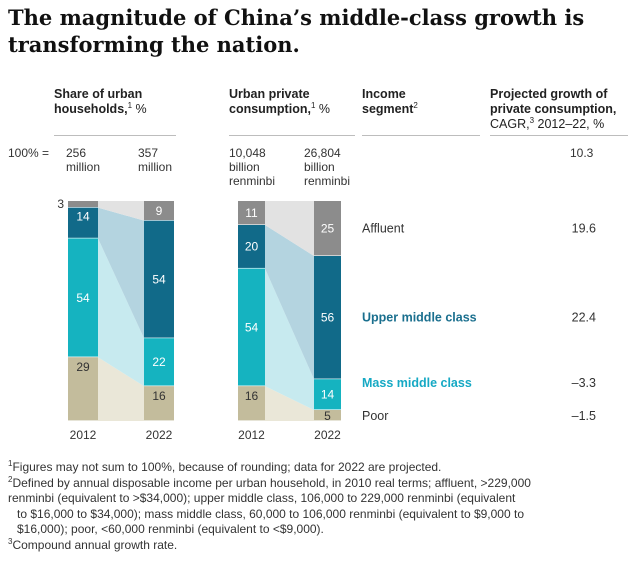 Image resolution: width=640 pixels, height=561 pixels. What do you see at coordinates (584, 416) in the screenshot?
I see `cagr-poor: –1.5` at bounding box center [584, 416].